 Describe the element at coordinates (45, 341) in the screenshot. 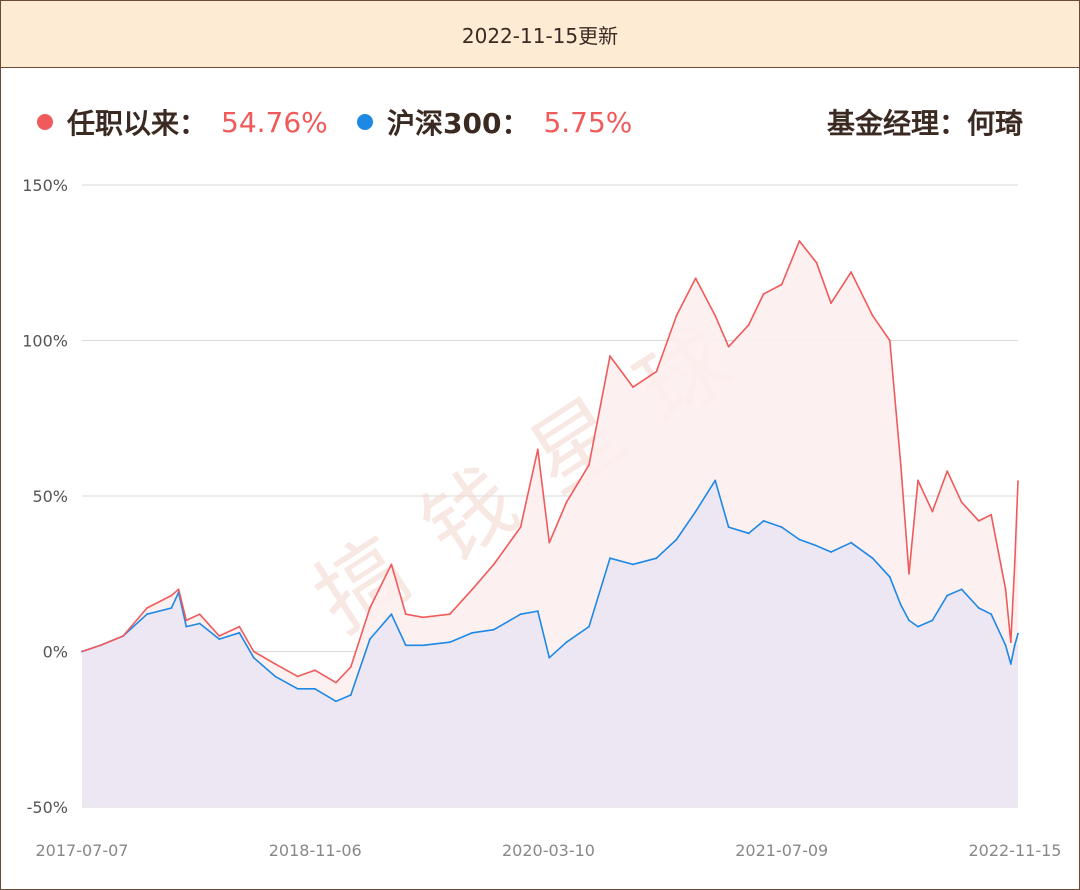

I see `y-tick-label: 100%` at that location.